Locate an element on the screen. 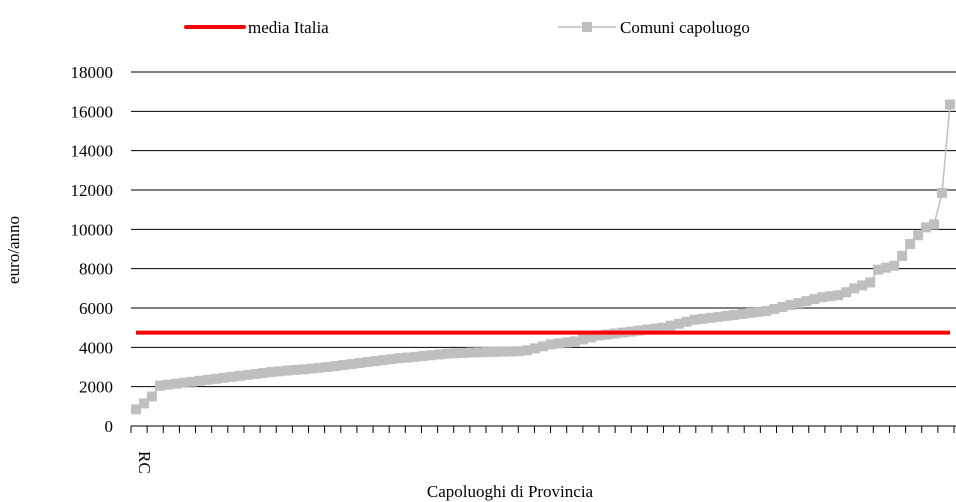  y-tick-label: 4000 is located at coordinates (96, 347).